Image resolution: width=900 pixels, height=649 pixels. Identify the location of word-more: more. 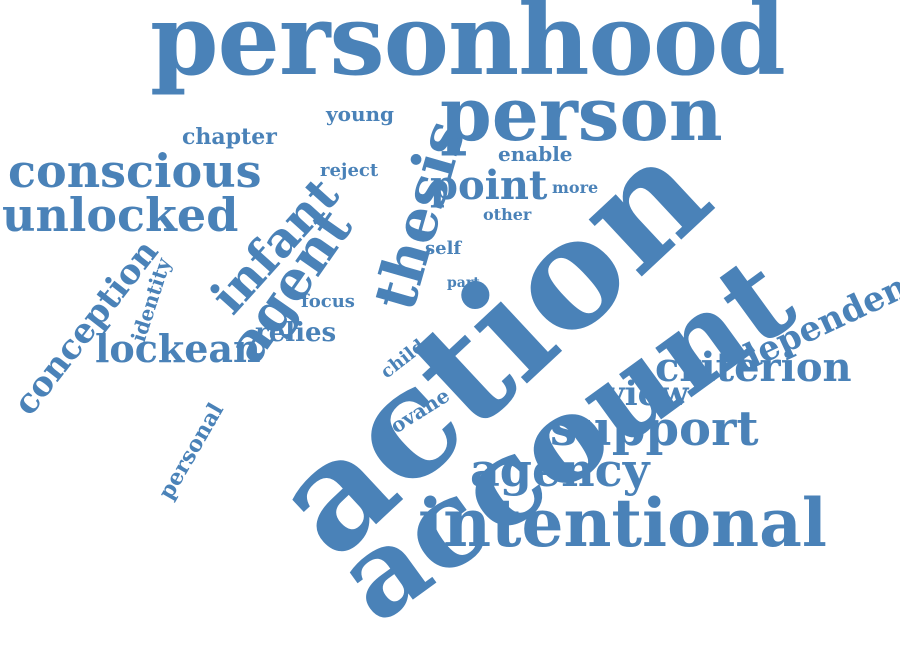
(575, 187).